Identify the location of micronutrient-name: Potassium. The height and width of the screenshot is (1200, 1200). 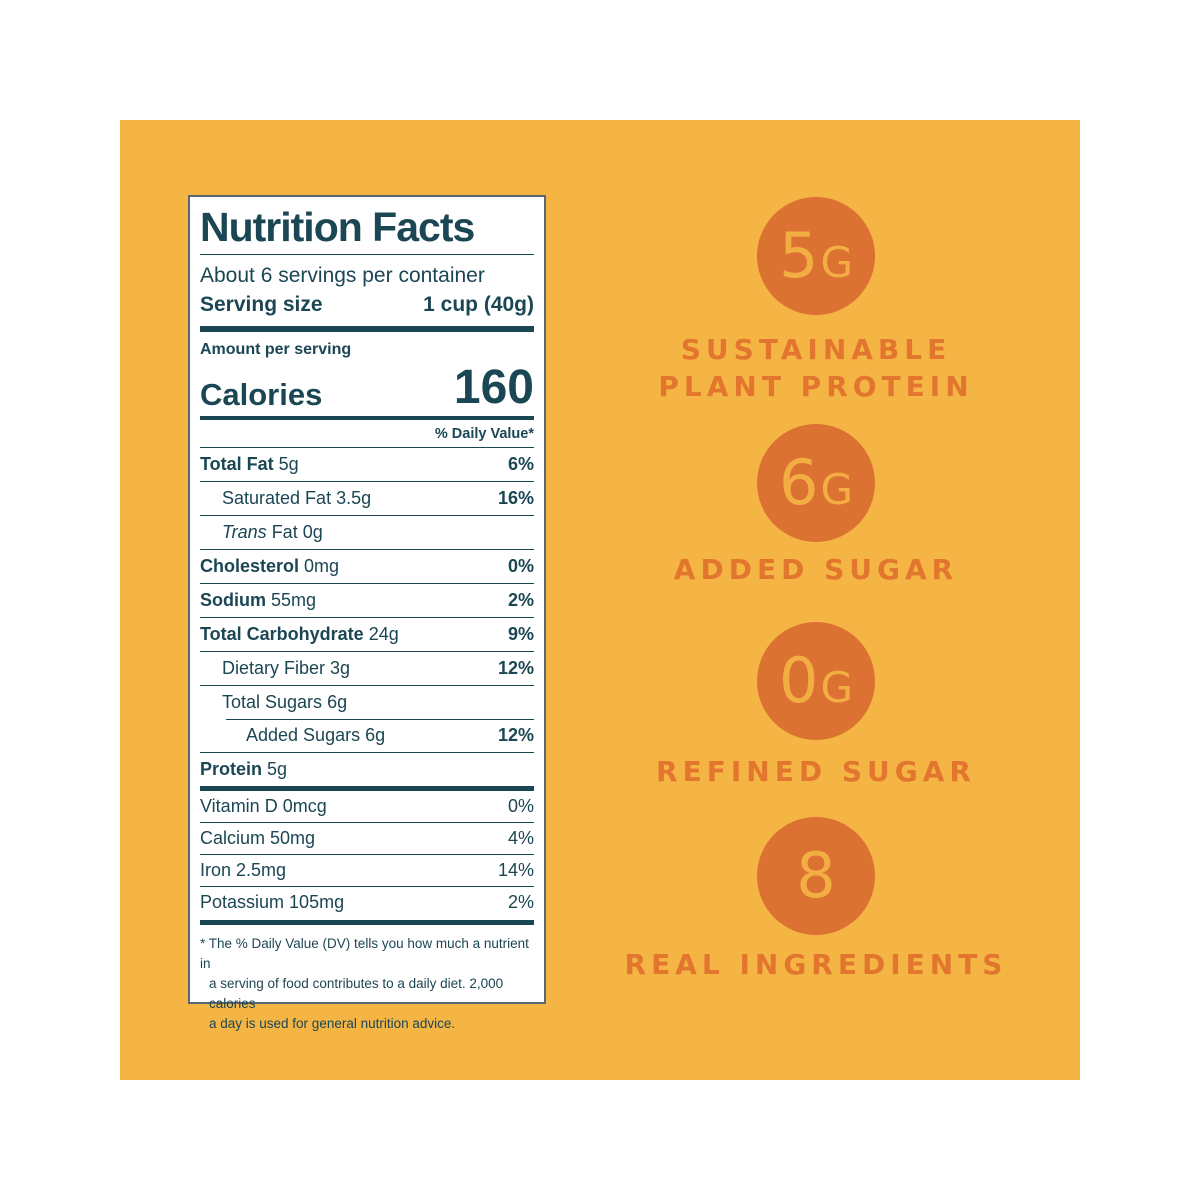
(242, 901).